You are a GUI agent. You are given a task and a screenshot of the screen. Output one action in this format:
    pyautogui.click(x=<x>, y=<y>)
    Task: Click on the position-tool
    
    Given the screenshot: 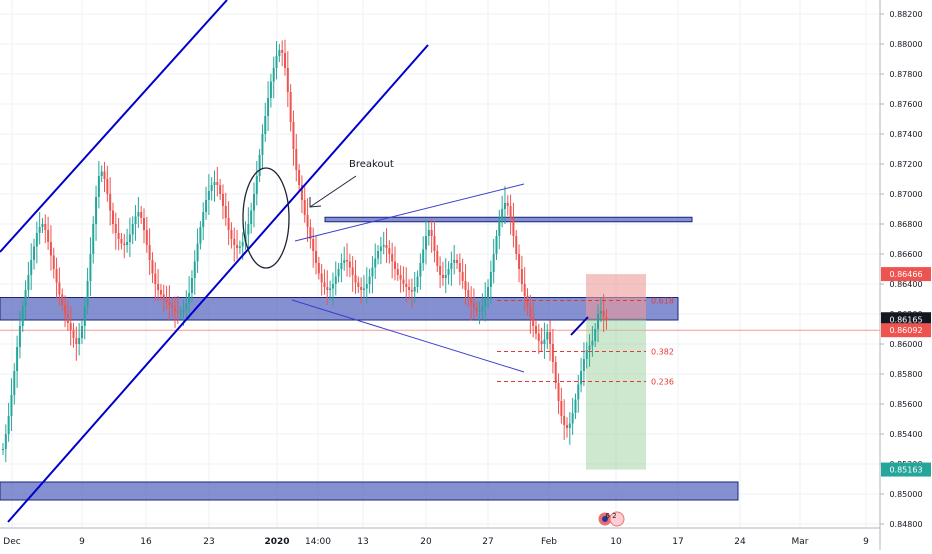 What is the action you would take?
    pyautogui.click(x=616, y=372)
    